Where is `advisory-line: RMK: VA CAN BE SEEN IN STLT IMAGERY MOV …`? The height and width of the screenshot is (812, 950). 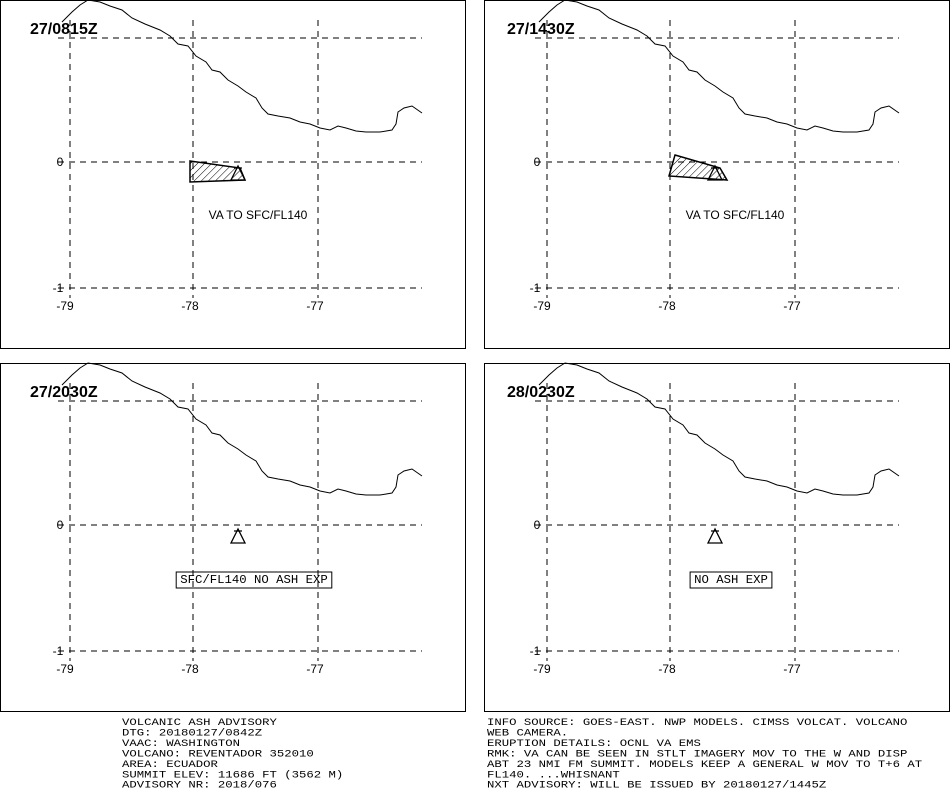 advisory-line: RMK: VA CAN BE SEEN IN STLT IMAGERY MOV … is located at coordinates (697, 754).